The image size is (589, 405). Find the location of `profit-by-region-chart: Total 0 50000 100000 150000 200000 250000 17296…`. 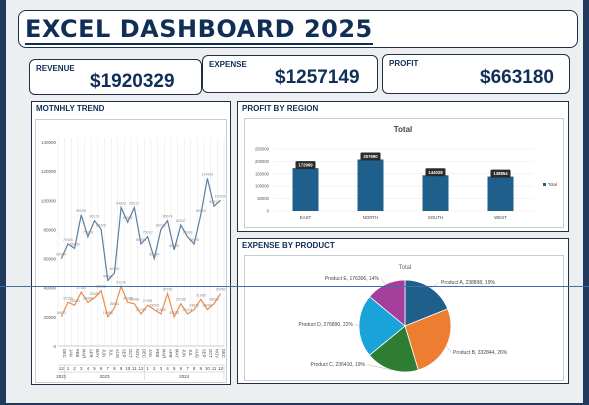

profit-by-region-chart: Total 0 50000 100000 150000 200000 250000 17296… is located at coordinates (404, 173).